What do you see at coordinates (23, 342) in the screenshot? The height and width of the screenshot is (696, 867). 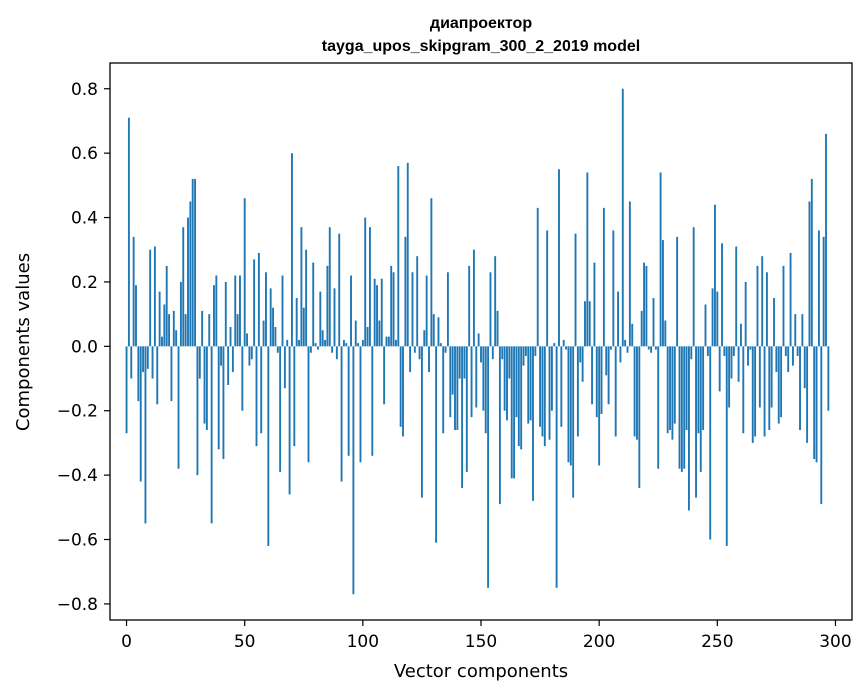 I see `y-axis-label: Components values` at bounding box center [23, 342].